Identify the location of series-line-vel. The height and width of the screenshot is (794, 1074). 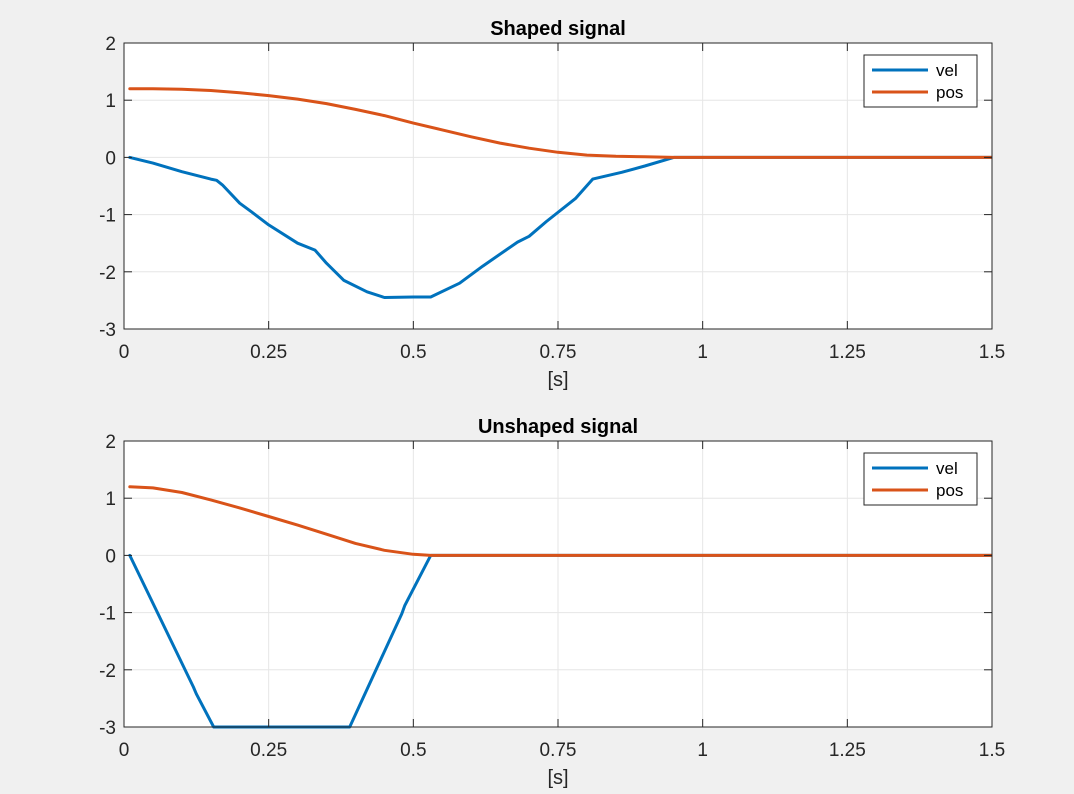
(560, 227).